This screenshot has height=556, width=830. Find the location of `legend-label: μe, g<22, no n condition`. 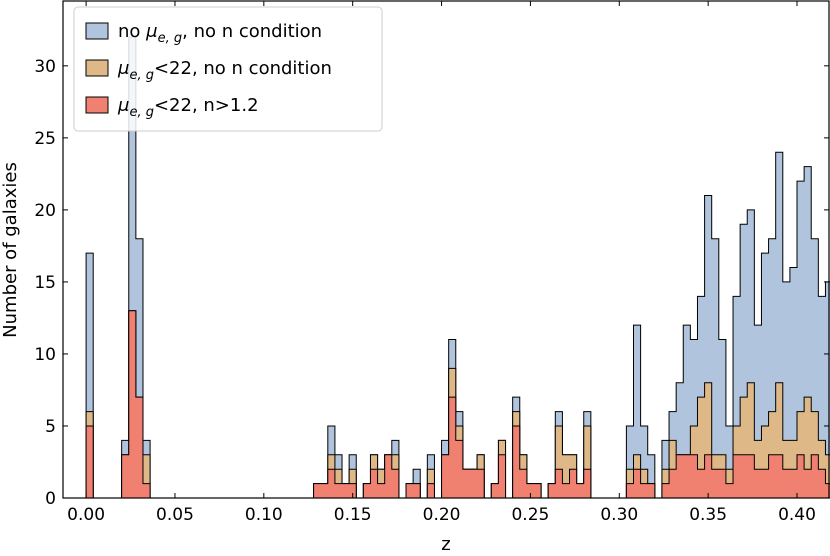

legend-label: μe, g<22, no n condition is located at coordinates (224, 70).